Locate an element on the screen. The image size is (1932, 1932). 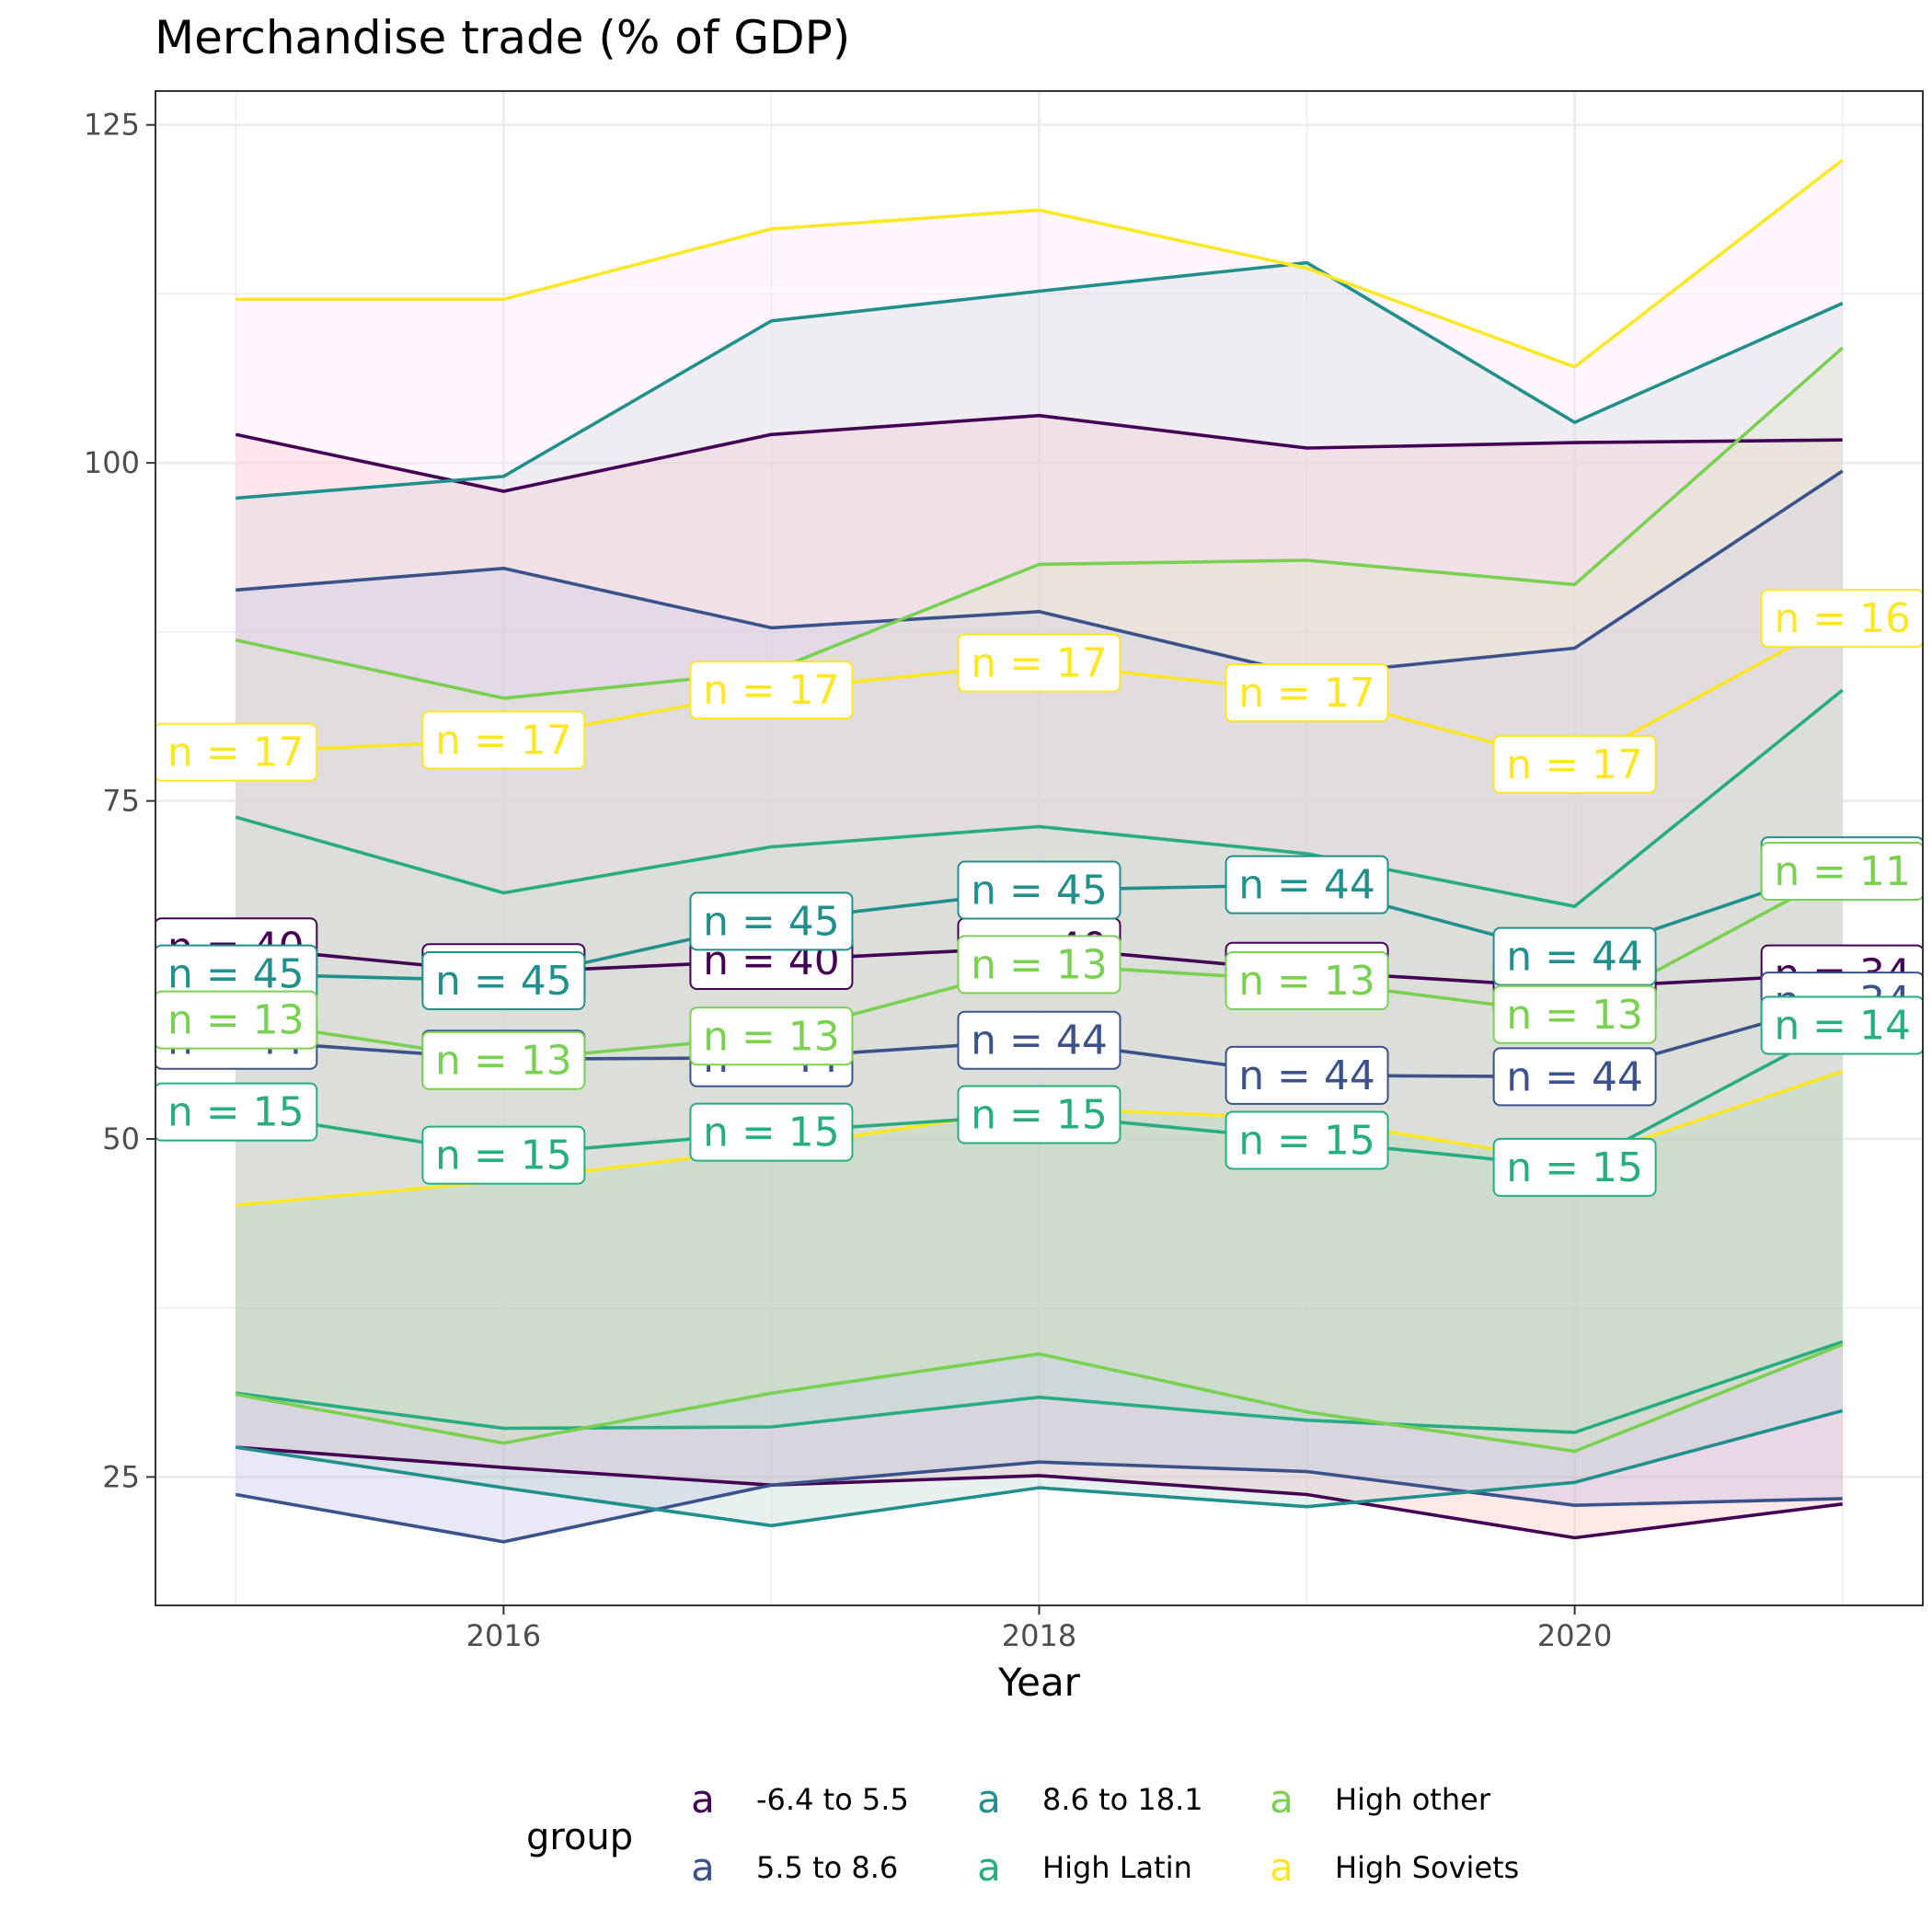
y-tick-label: 50 is located at coordinates (121, 1138).